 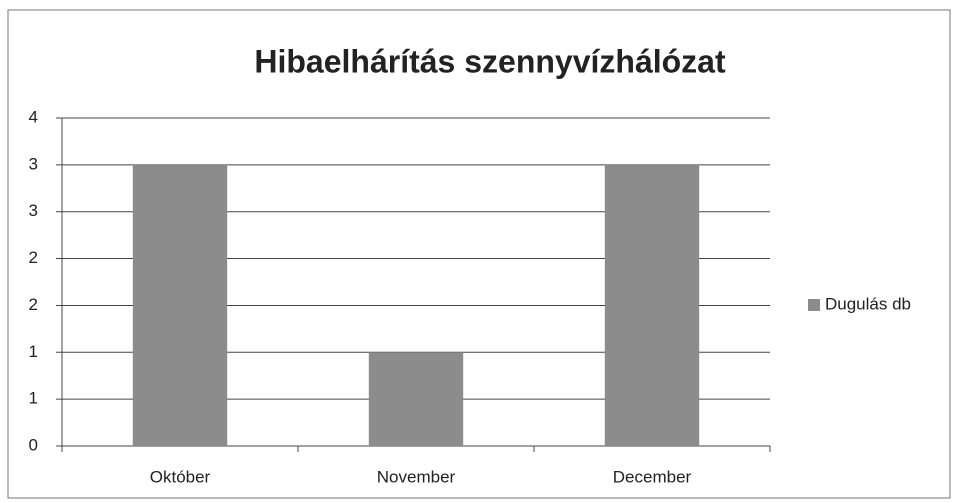 I want to click on legend-swatch, so click(x=814, y=305).